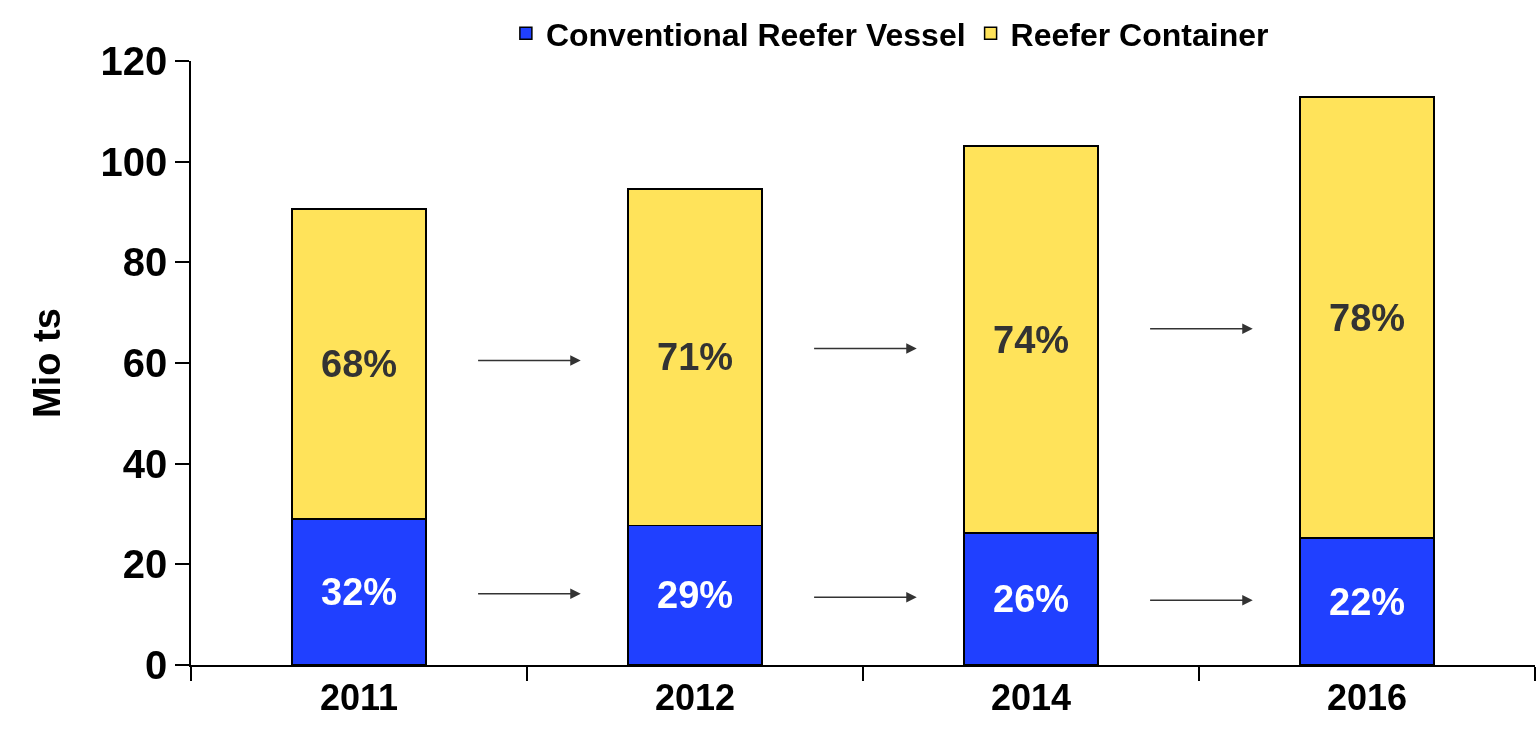 Image resolution: width=1540 pixels, height=729 pixels. Describe the element at coordinates (134, 161) in the screenshot. I see `y-tick-label: 100` at that location.